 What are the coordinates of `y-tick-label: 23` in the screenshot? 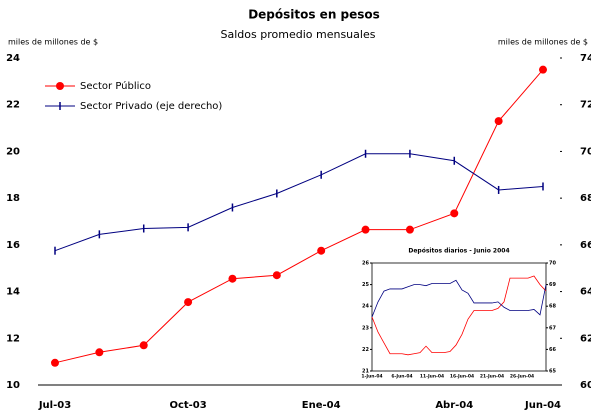 It's located at (365, 328).